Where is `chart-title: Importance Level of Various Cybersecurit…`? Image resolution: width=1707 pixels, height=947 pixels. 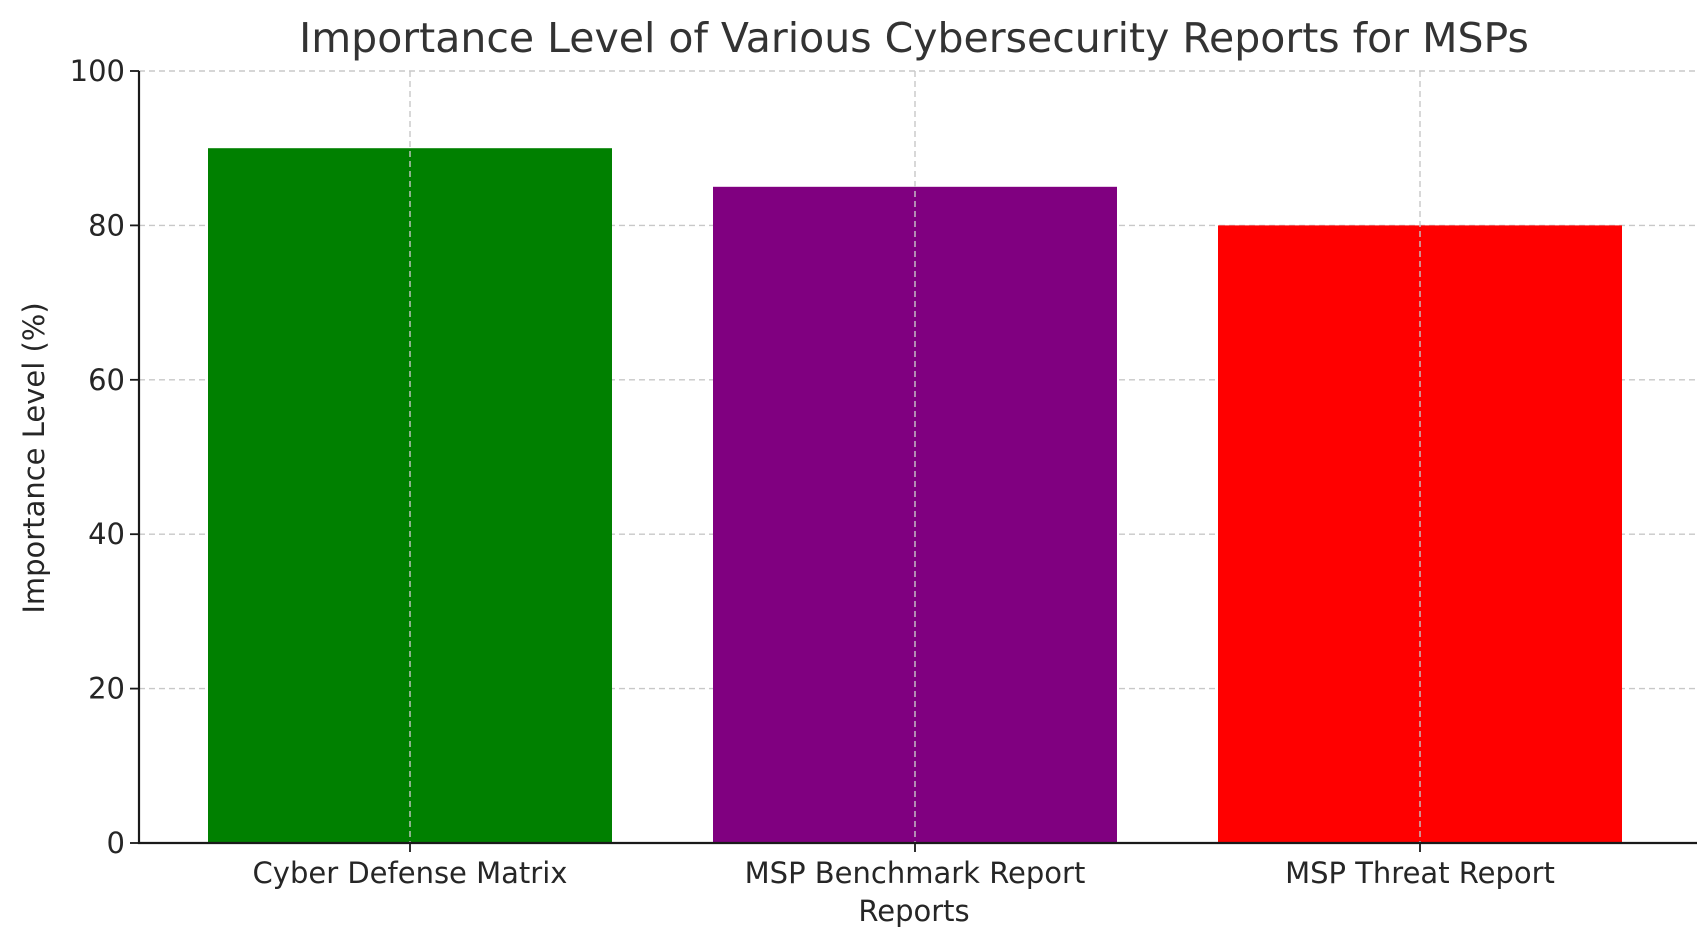
chart-title: Importance Level of Various Cybersecurit… is located at coordinates (914, 38).